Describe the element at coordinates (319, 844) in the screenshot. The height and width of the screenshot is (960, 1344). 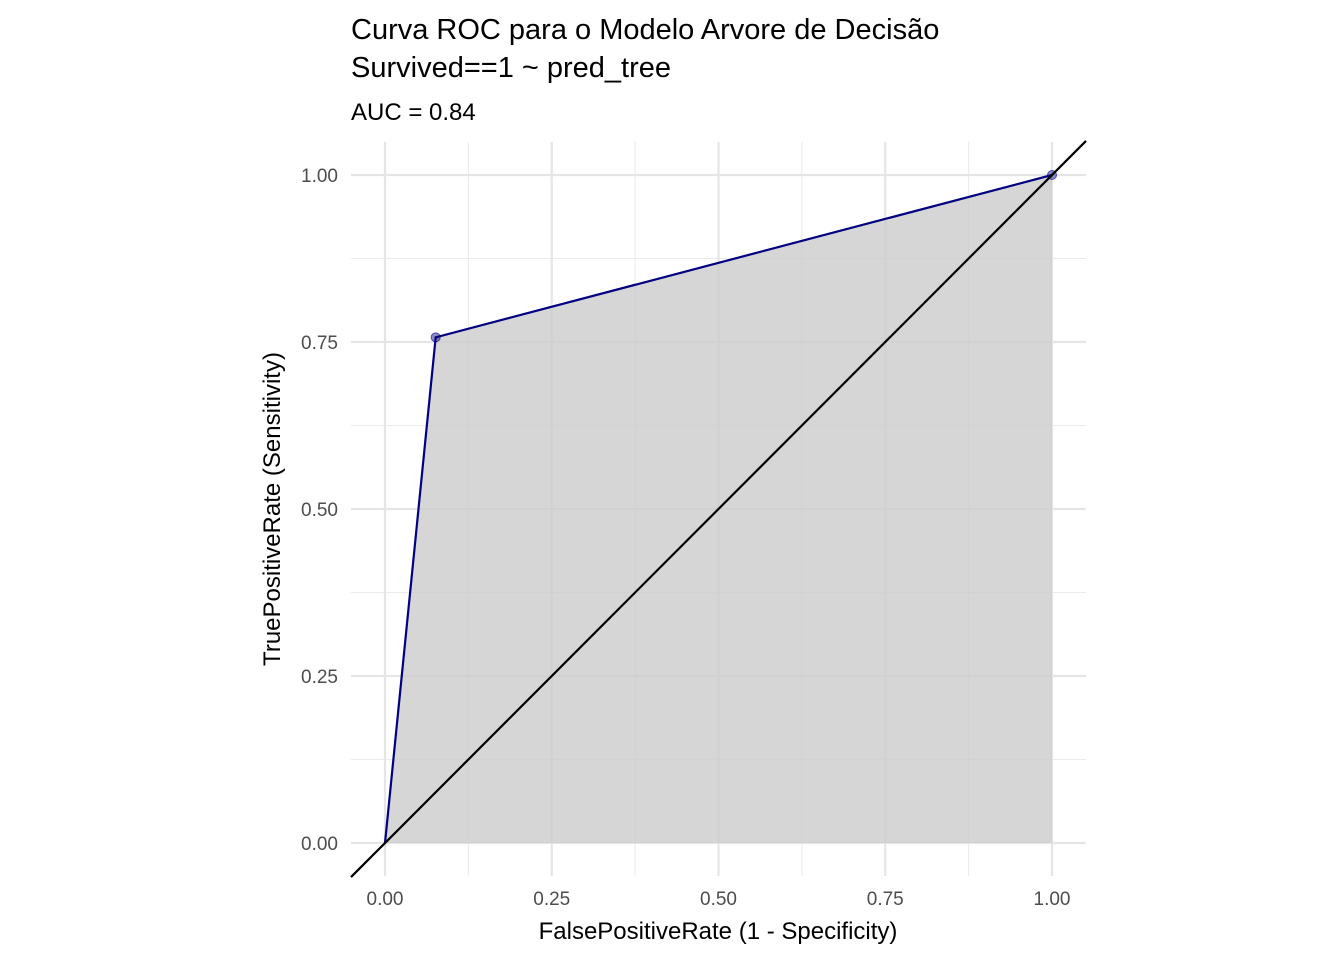
I see `y-tick-label: 0.00` at that location.